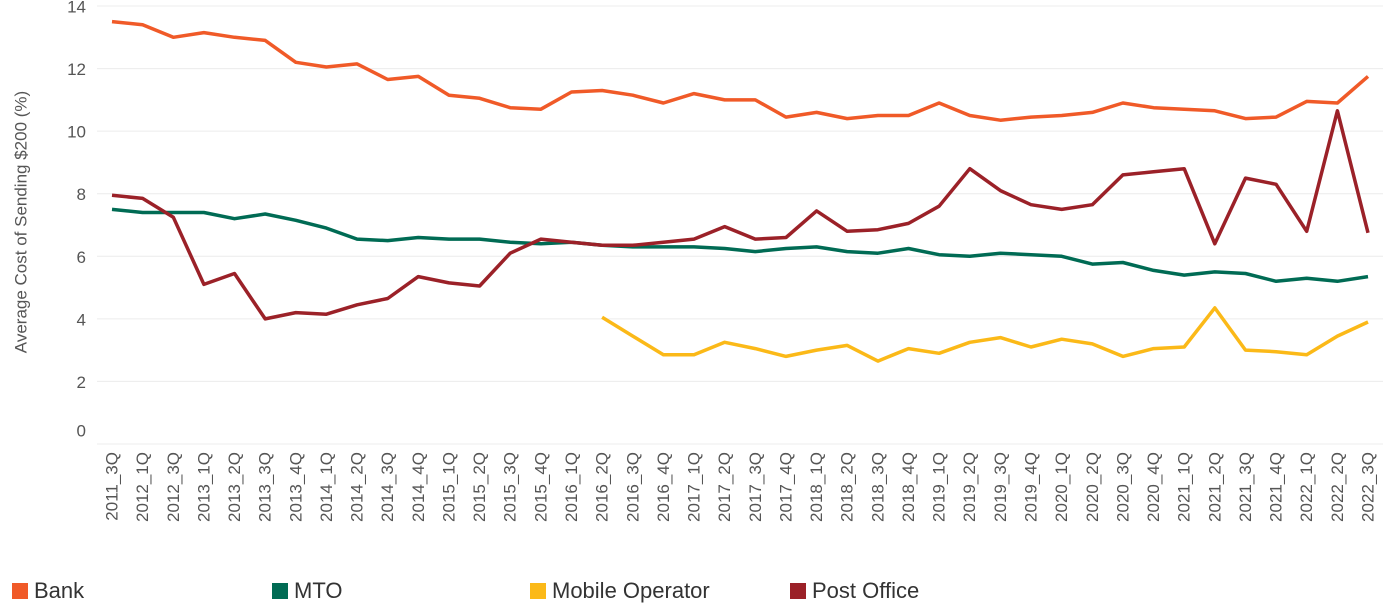 The height and width of the screenshot is (612, 1392). What do you see at coordinates (663, 487) in the screenshot?
I see `x-tick-label: 2016_4Q` at bounding box center [663, 487].